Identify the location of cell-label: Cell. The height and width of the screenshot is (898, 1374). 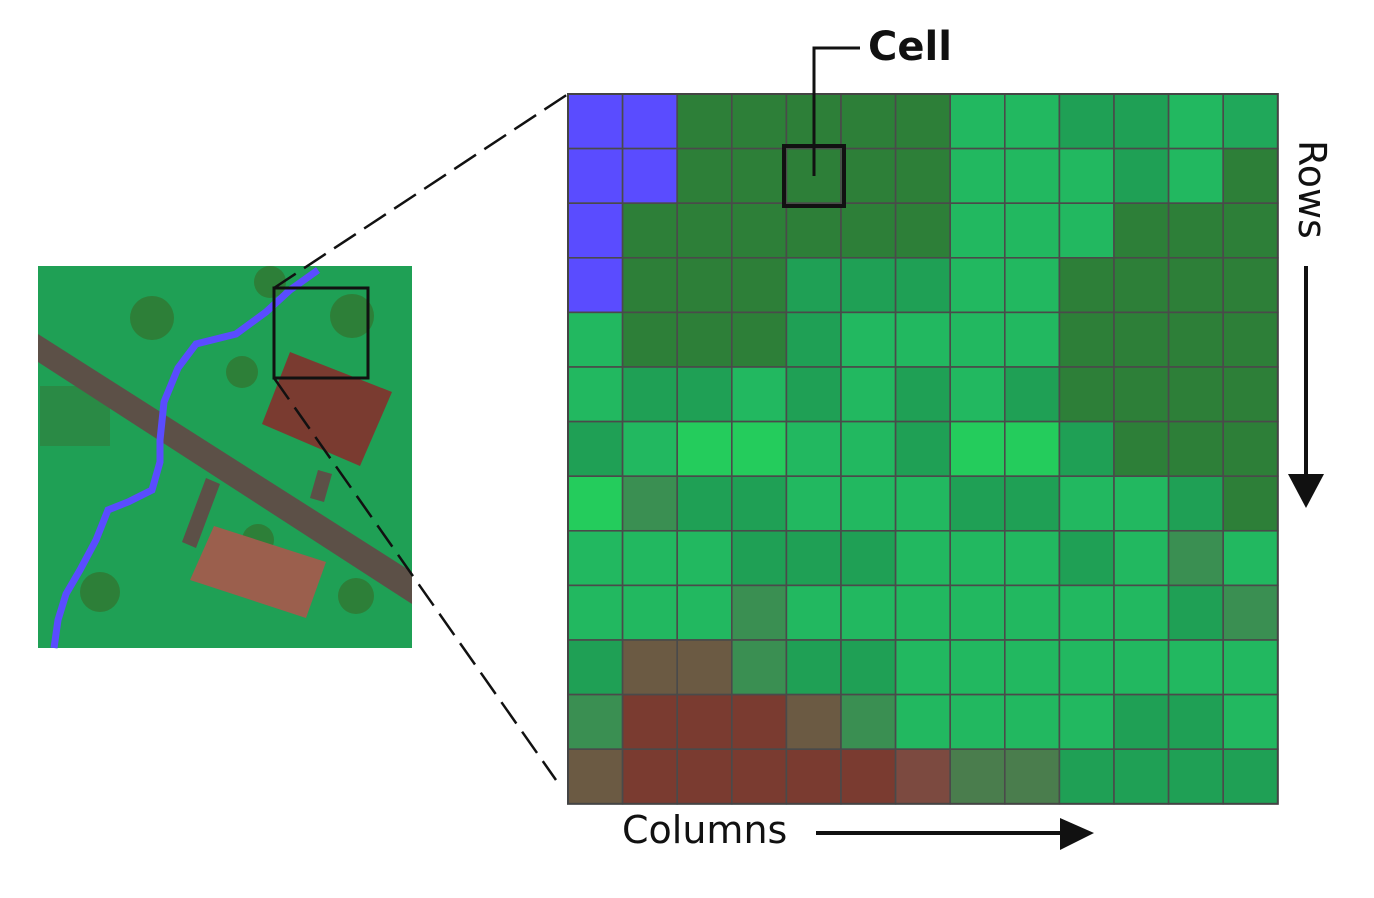
(910, 47).